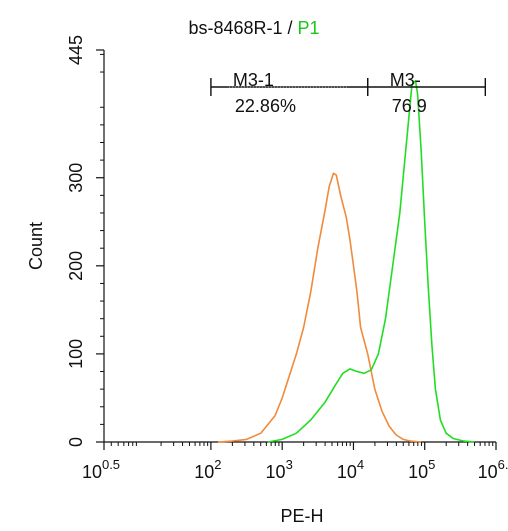  Describe the element at coordinates (350, 469) in the screenshot. I see `x-tick-label-4: 10⁴` at that location.